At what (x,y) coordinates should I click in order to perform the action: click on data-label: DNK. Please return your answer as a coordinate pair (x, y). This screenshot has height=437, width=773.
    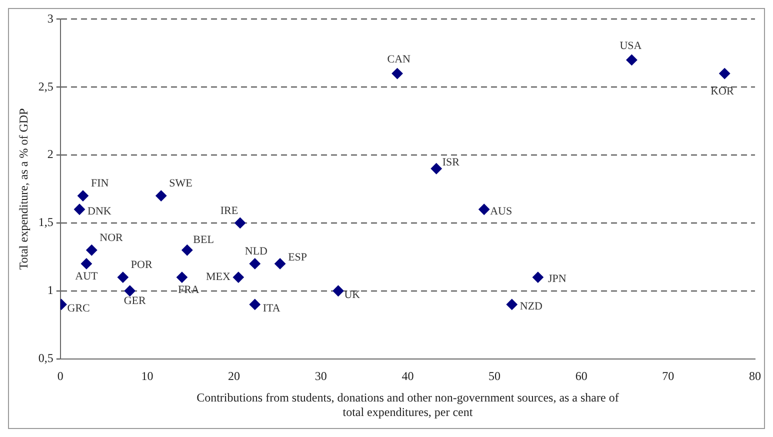
    Looking at the image, I should click on (100, 211).